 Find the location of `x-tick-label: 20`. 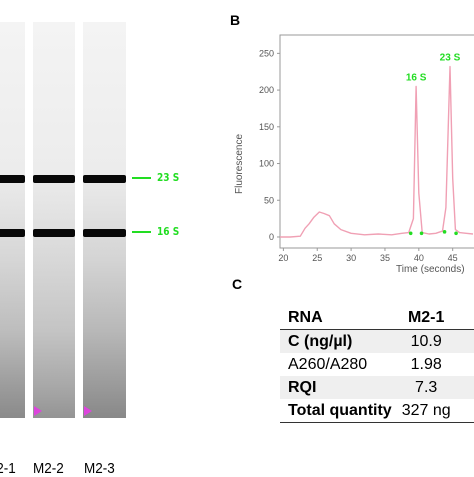

x-tick-label: 20 is located at coordinates (283, 258).